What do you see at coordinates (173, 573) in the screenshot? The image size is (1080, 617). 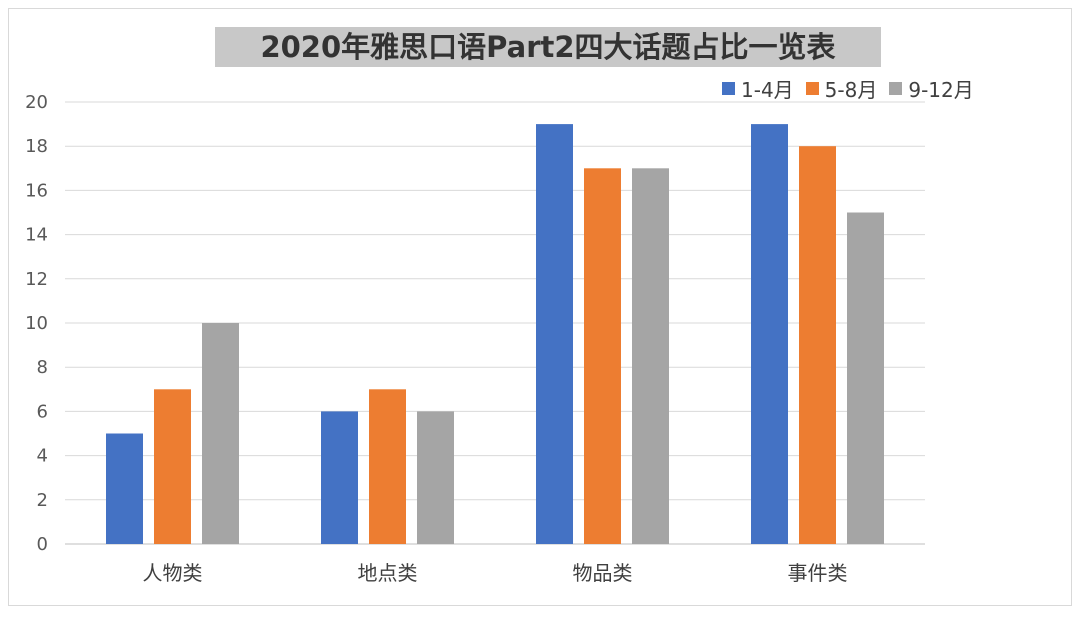 I see `x-category-label: 人物类` at bounding box center [173, 573].